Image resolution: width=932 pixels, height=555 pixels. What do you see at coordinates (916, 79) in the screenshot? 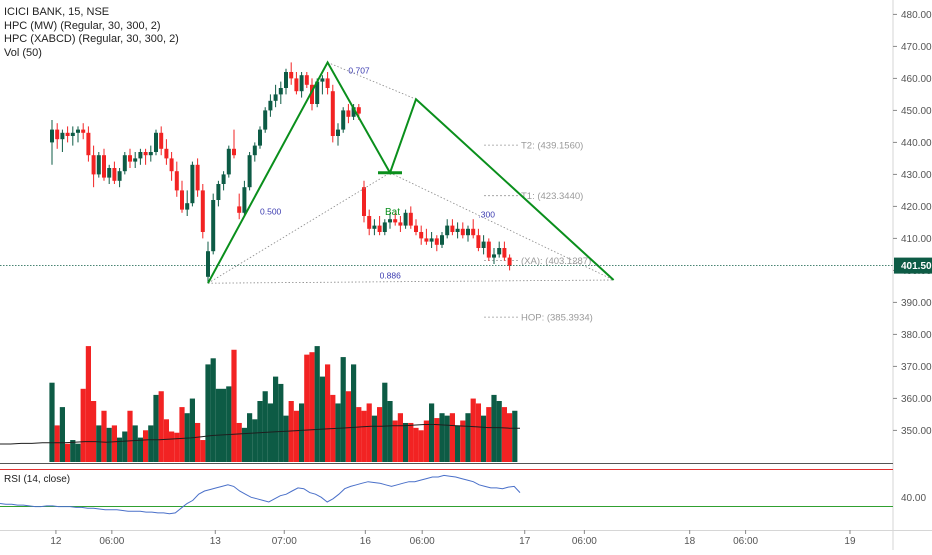
I see `price-tick-label: 460.00` at bounding box center [916, 79].